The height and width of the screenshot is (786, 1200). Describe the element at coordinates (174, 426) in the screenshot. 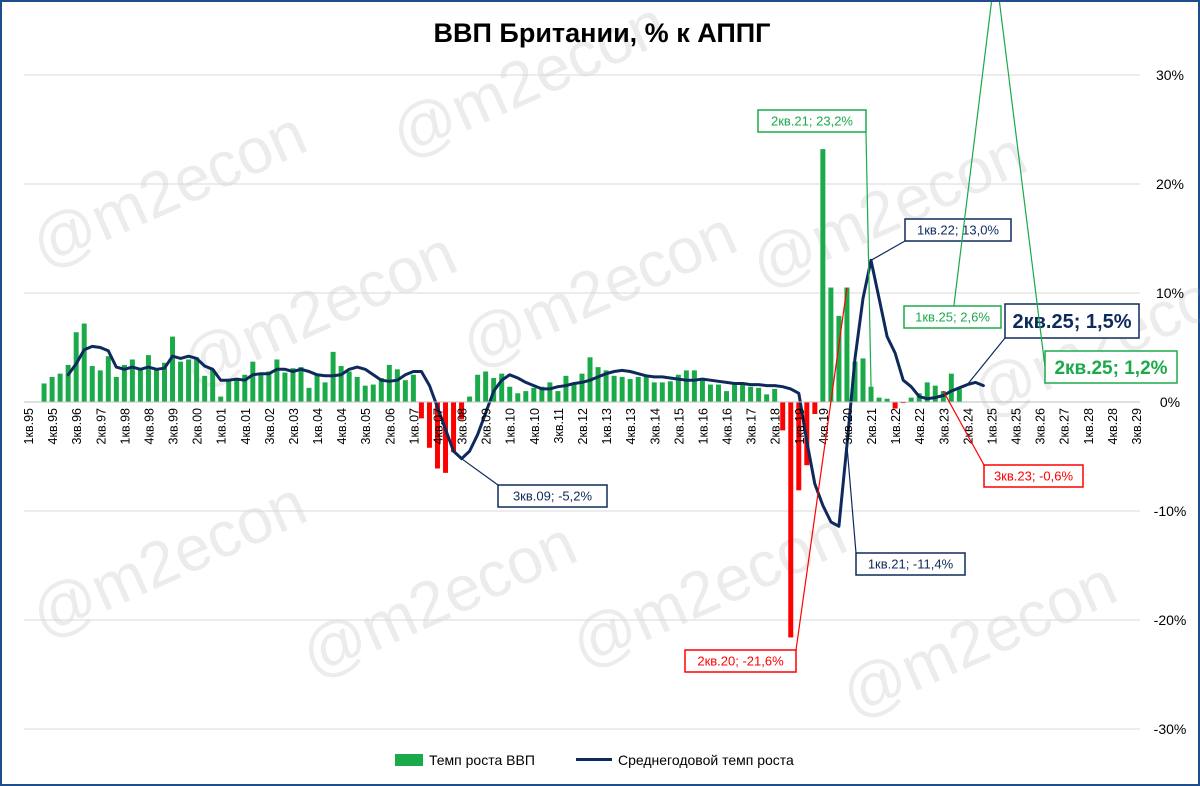

I see `x-tick-label: 3кв.99` at that location.